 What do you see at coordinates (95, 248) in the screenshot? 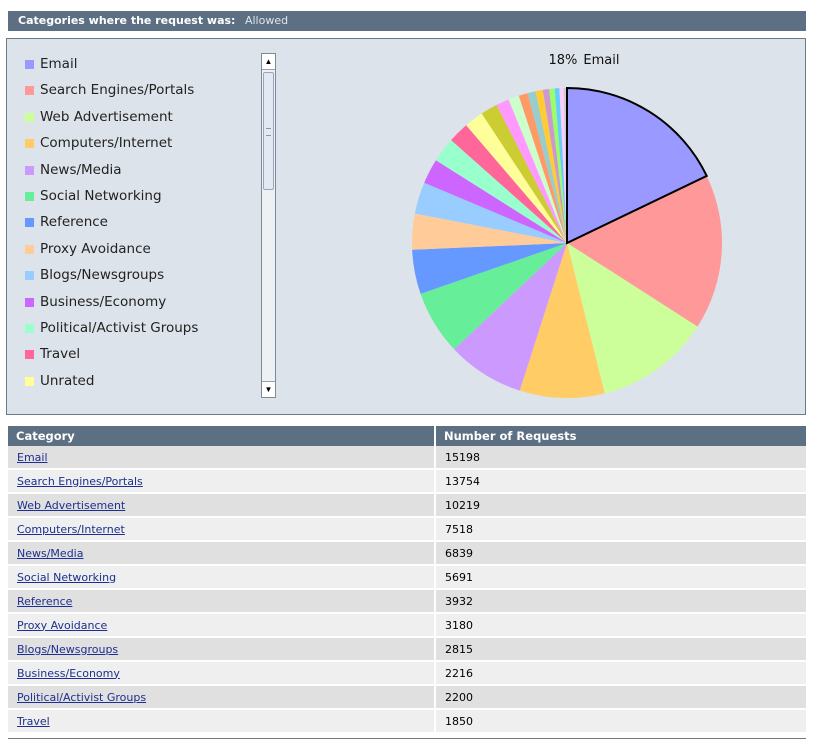
I see `legend-label: Proxy Avoidance` at bounding box center [95, 248].